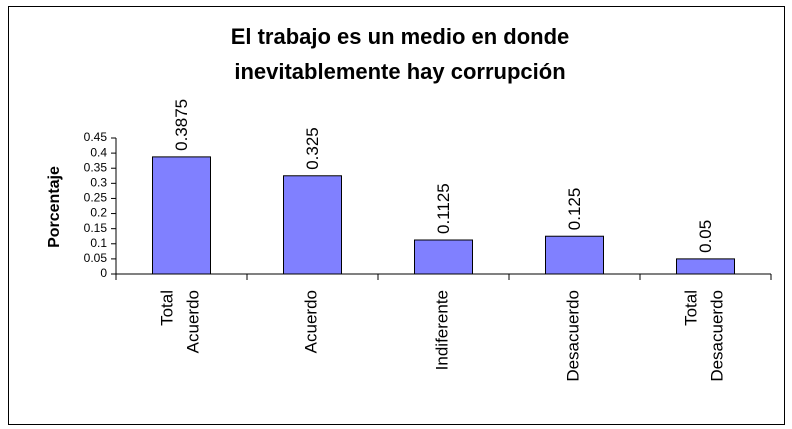 This screenshot has height=429, width=792. I want to click on y-tick-label: 0, so click(103, 273).